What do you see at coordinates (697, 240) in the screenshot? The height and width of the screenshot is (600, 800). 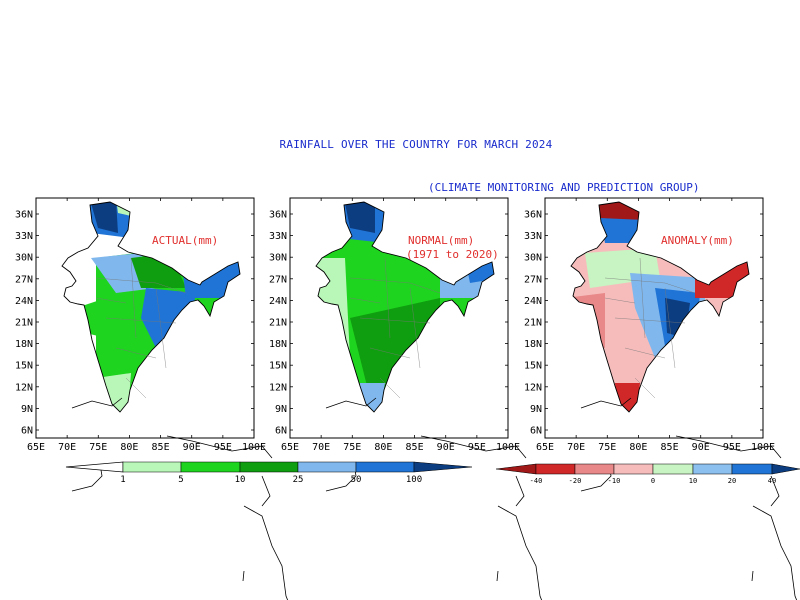 I see `panel-label: ANOMALY(mm)` at bounding box center [697, 240].